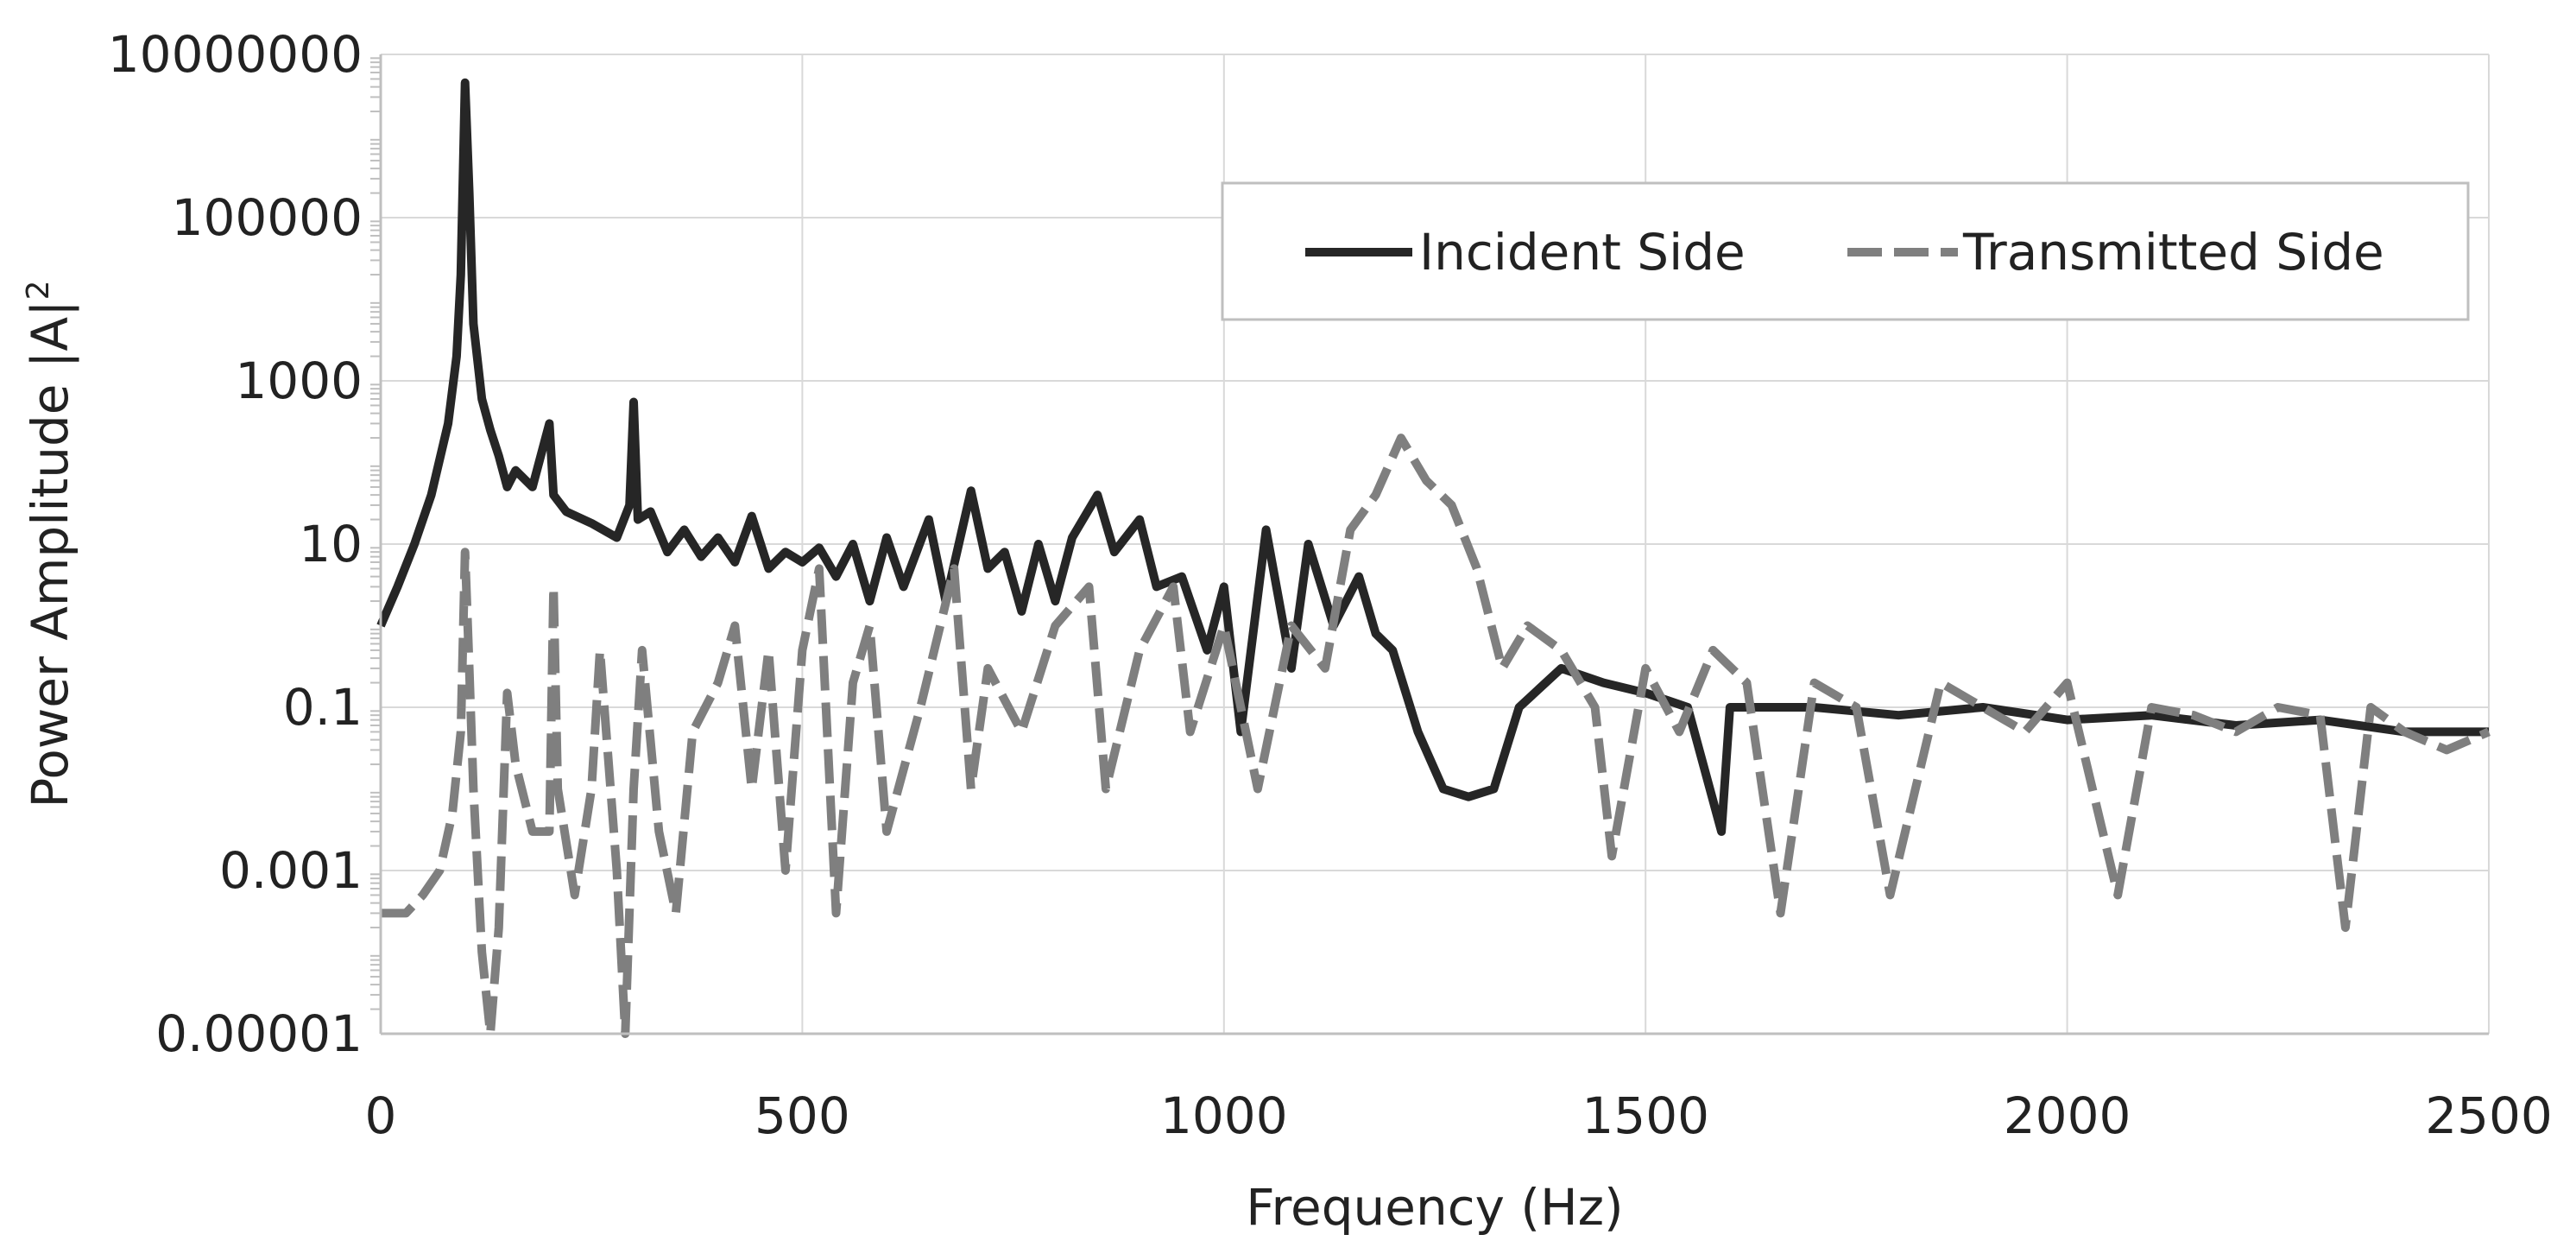  Describe the element at coordinates (235, 55) in the screenshot. I see `y-tick-label: 10000000` at that location.